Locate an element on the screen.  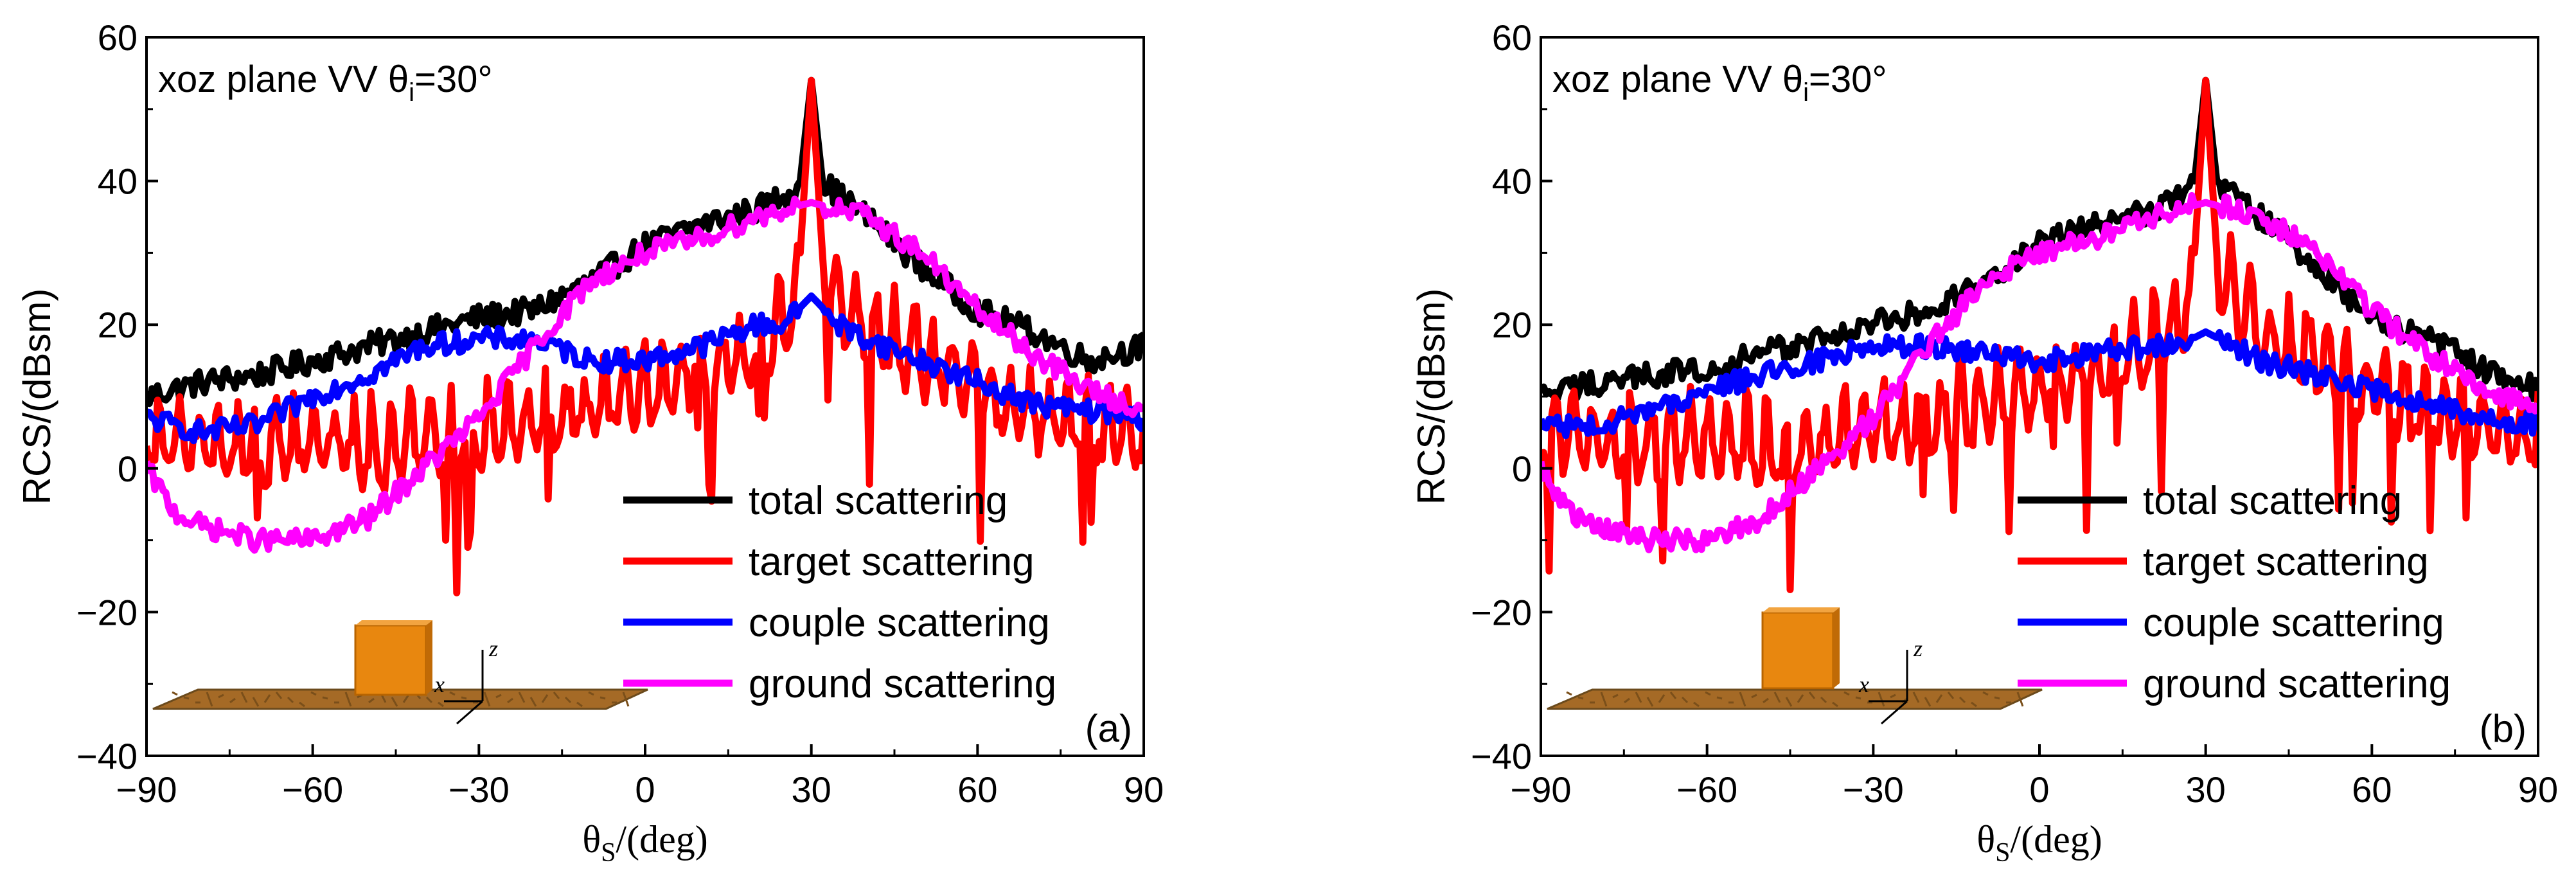
legend-label: ground scattering is located at coordinates (903, 684).